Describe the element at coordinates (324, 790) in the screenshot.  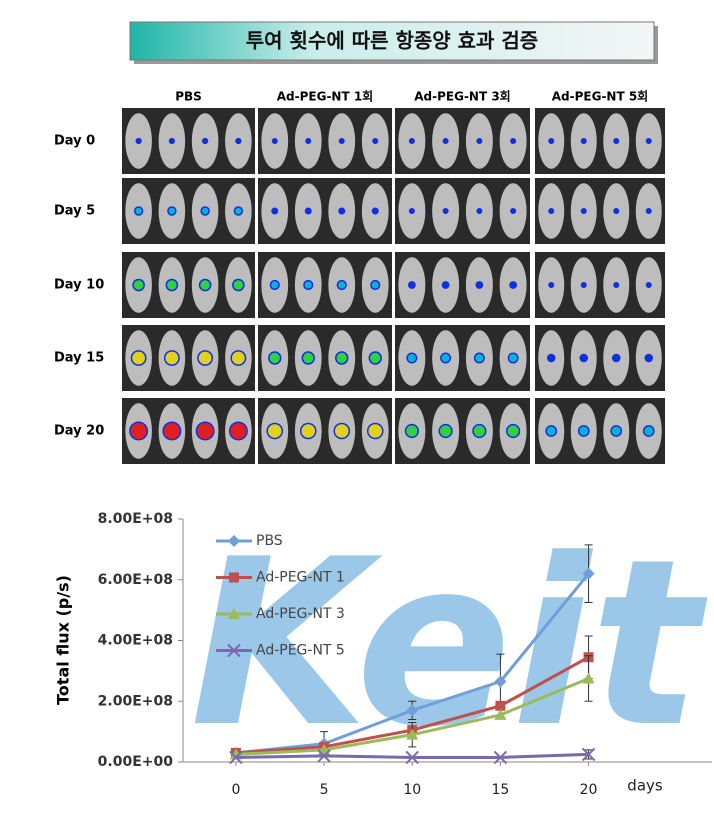
I see `x-tick-label: 5` at that location.